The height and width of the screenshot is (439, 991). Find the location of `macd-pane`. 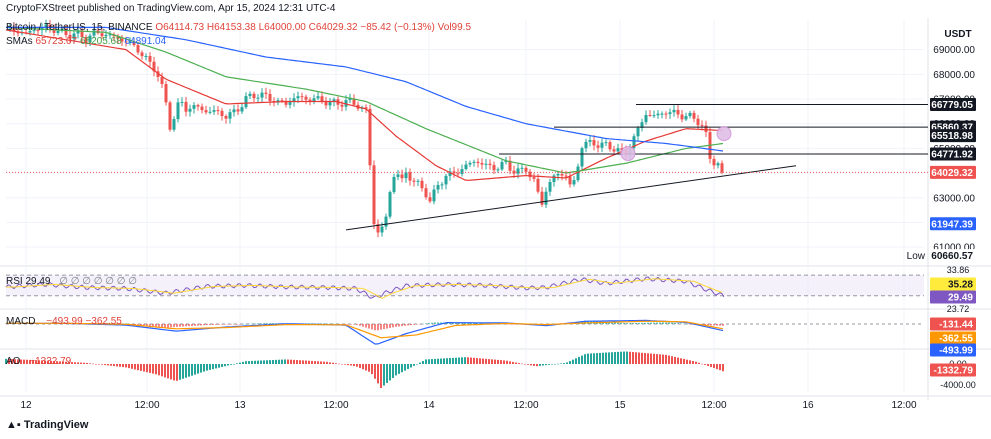

macd-pane is located at coordinates (464, 332).